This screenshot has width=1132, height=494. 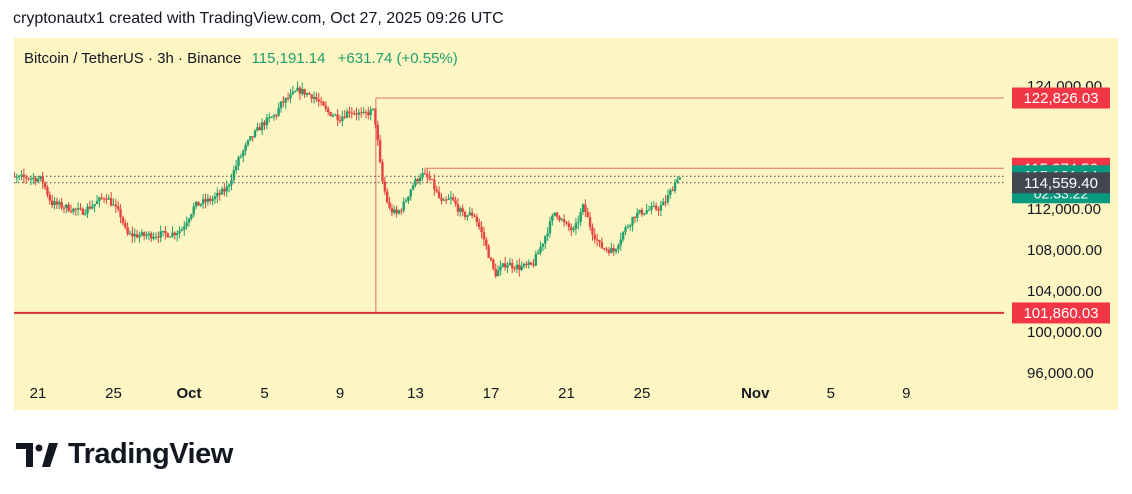 What do you see at coordinates (38, 393) in the screenshot?
I see `x-axis-tick-label: 21` at bounding box center [38, 393].